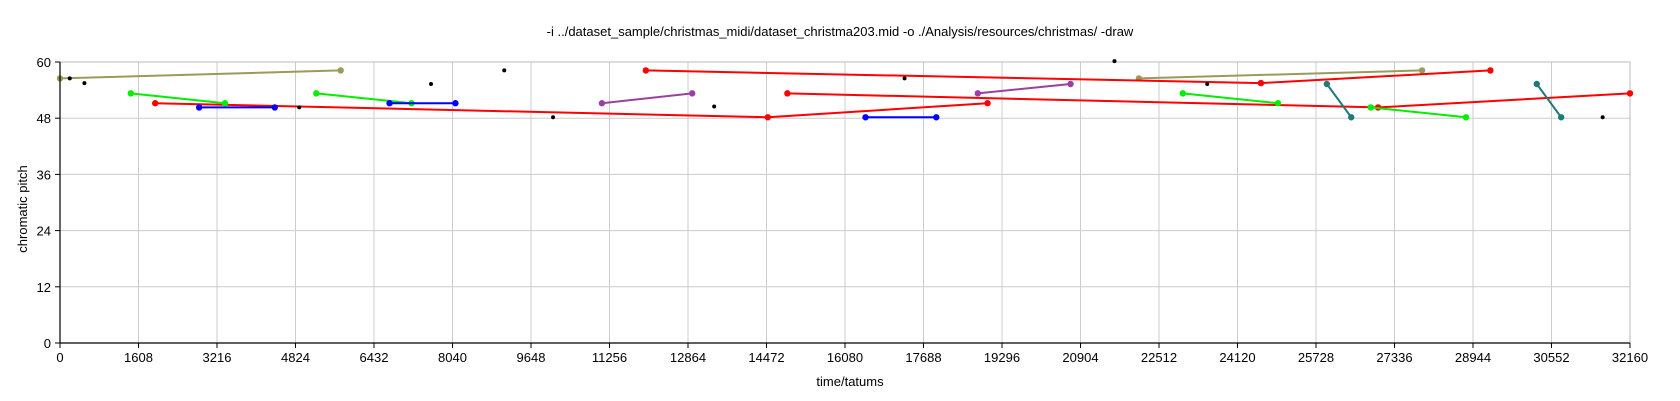 Image resolution: width=1680 pixels, height=401 pixels. Describe the element at coordinates (1237, 357) in the screenshot. I see `x-tick-label: 24120` at that location.